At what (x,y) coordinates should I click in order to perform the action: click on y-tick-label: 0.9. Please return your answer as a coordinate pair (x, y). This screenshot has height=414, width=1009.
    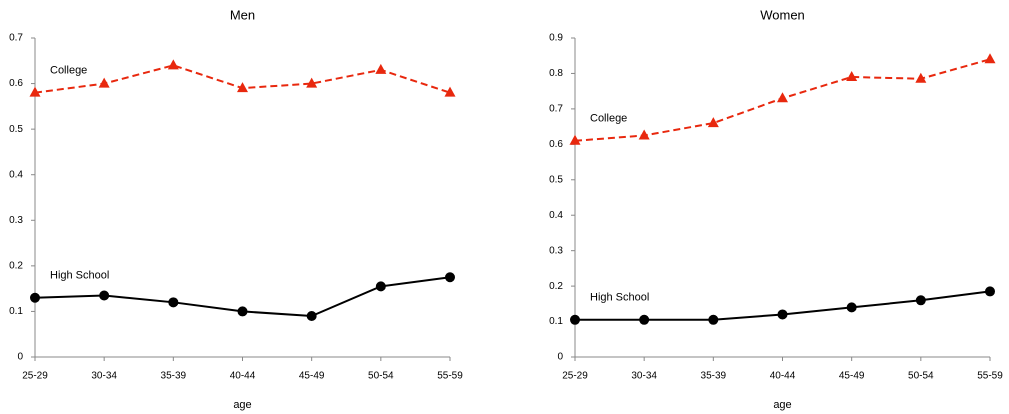
    Looking at the image, I should click on (556, 38).